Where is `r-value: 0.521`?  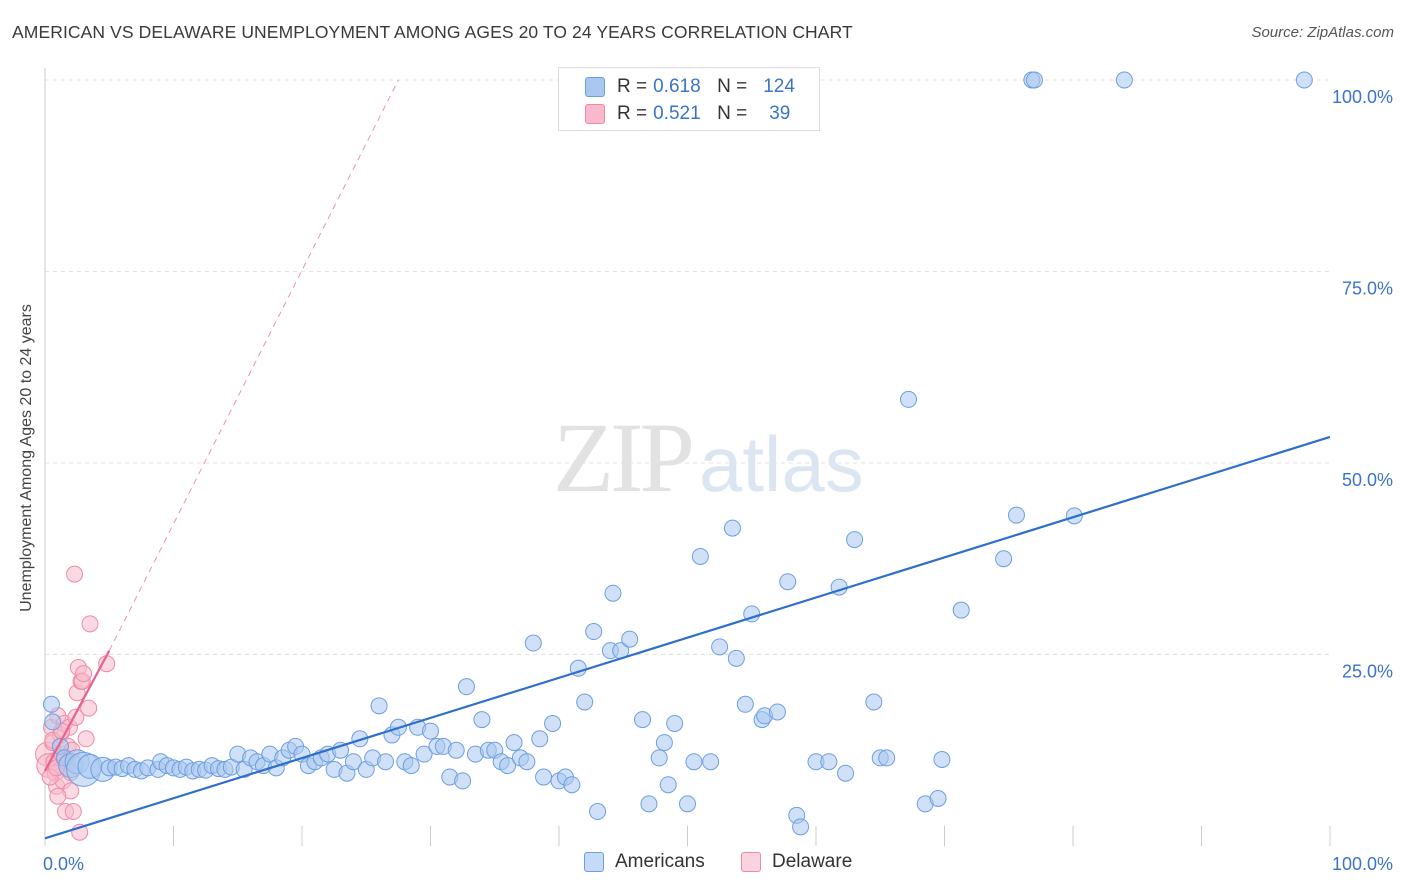 r-value: 0.521 is located at coordinates (677, 113).